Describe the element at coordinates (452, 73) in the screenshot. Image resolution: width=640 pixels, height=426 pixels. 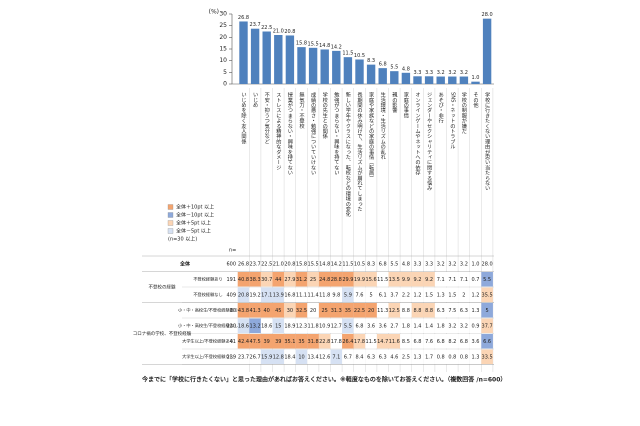
I see `value-label: 3.2` at that location.